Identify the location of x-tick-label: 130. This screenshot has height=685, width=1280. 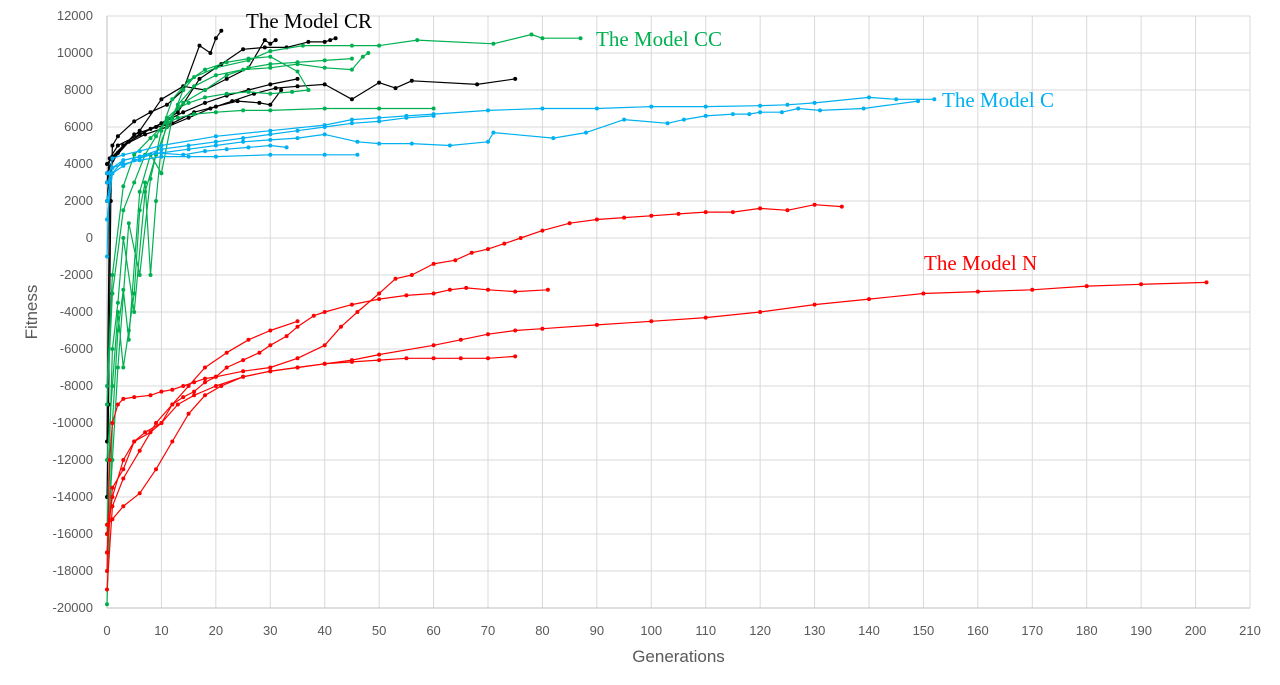
(815, 630).